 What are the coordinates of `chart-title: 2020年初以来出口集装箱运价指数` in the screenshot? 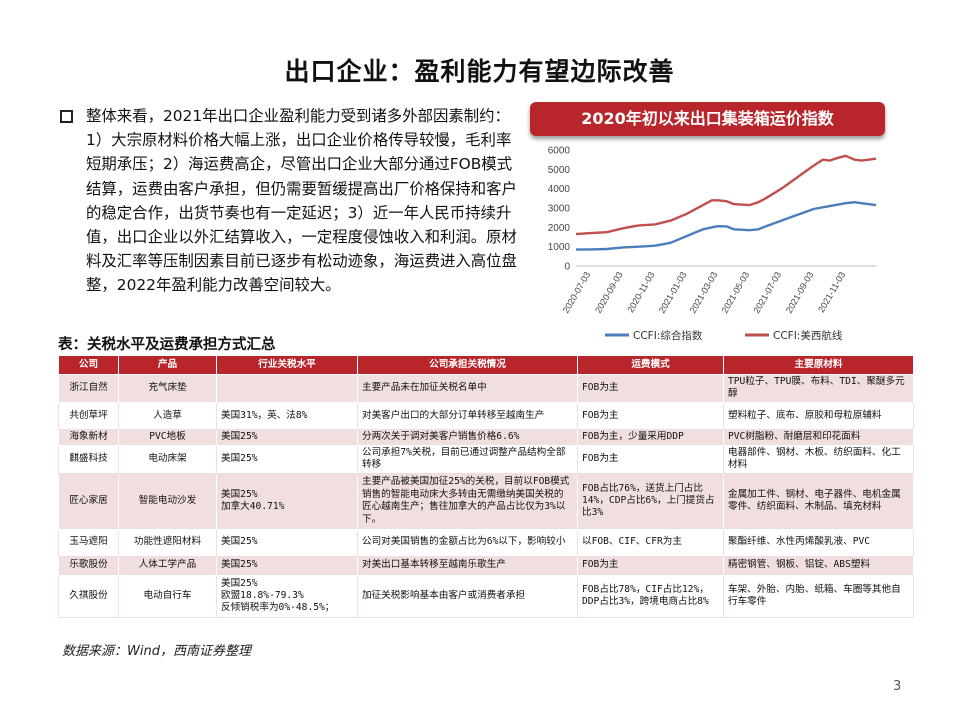 It's located at (707, 119).